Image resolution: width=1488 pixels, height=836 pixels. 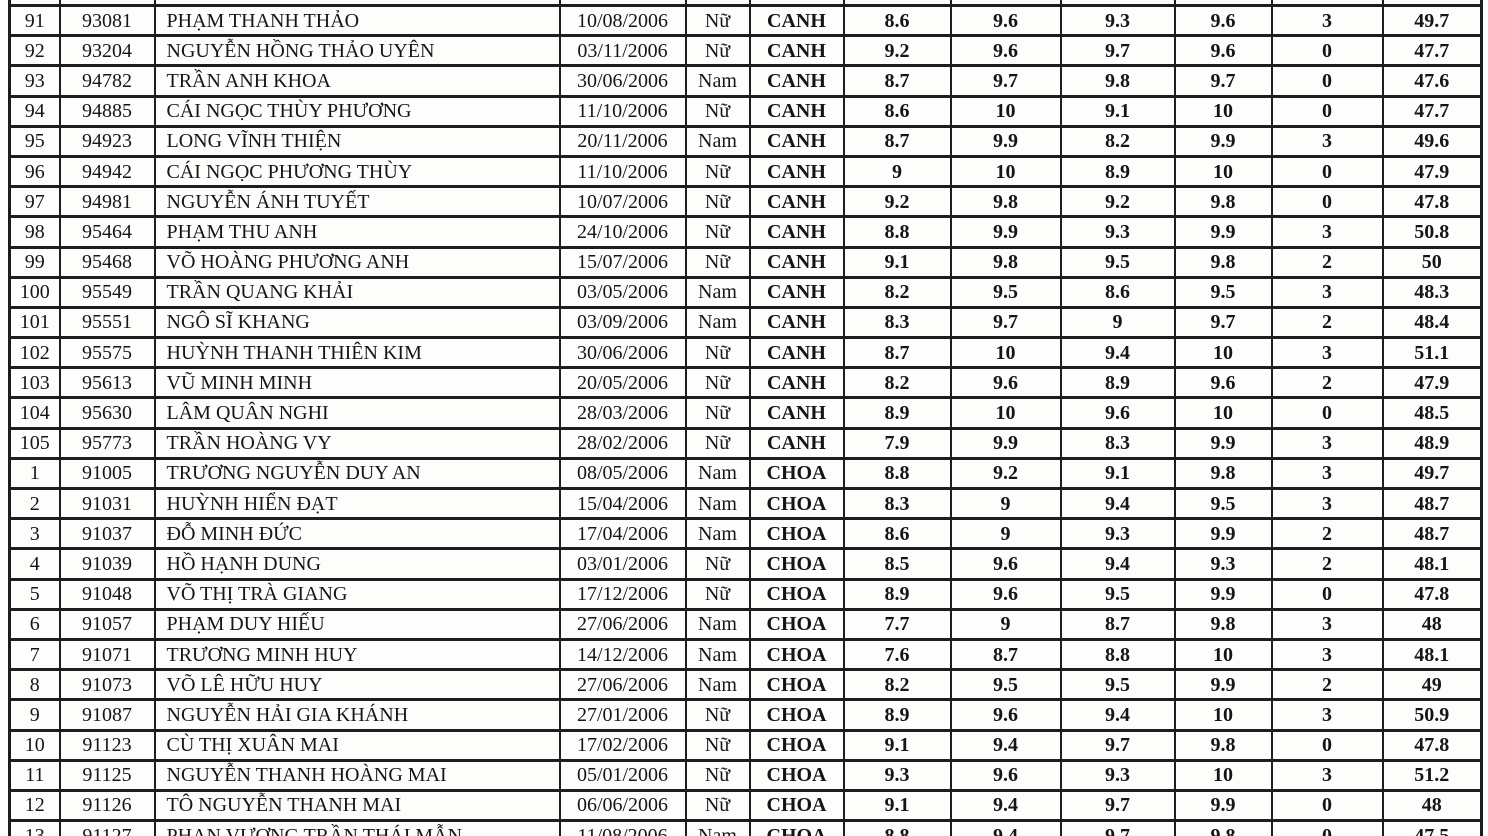 What do you see at coordinates (34, 81) in the screenshot?
I see `cell-no: 93` at bounding box center [34, 81].